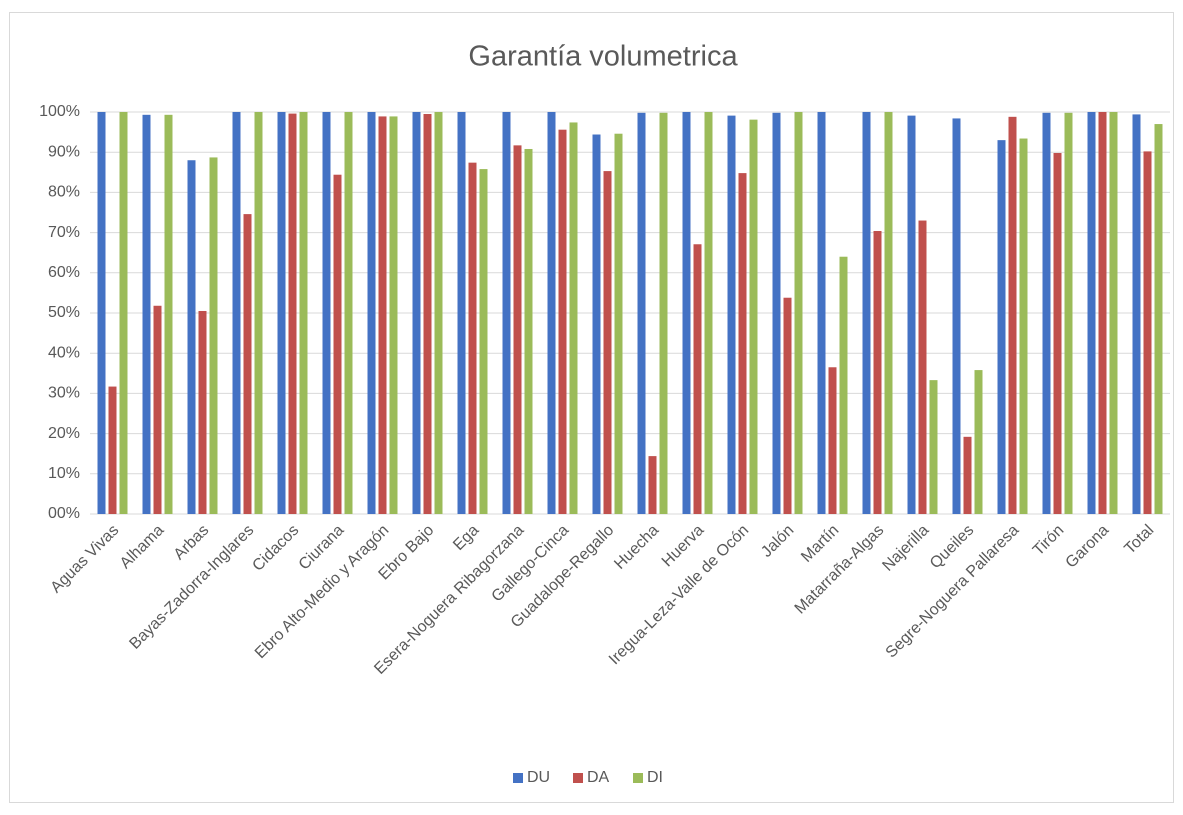 This screenshot has height=815, width=1183. What do you see at coordinates (64, 473) in the screenshot?
I see `y-tick-label: 10%` at bounding box center [64, 473].